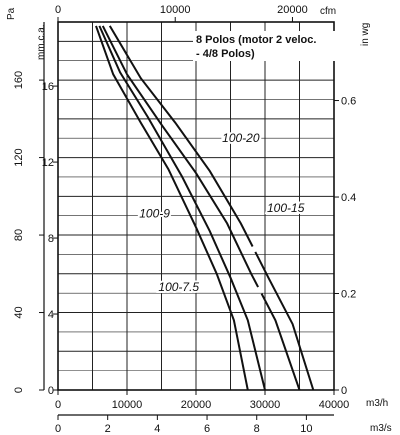 The image size is (400, 435). Describe the element at coordinates (344, 391) in the screenshot. I see `inwg-tick-label: 0` at that location.